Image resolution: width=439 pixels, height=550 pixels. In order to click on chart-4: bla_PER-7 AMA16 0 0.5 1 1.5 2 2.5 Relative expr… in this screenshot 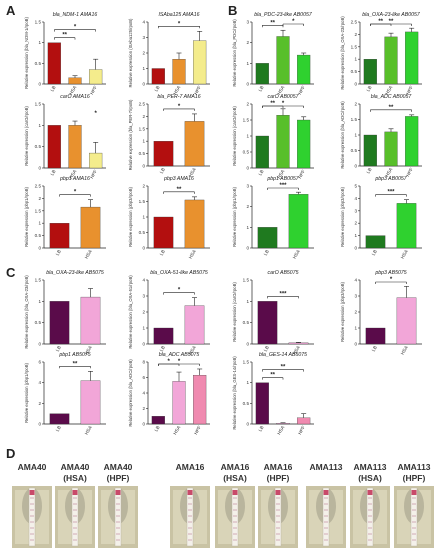, I will do `click(169, 136)`.